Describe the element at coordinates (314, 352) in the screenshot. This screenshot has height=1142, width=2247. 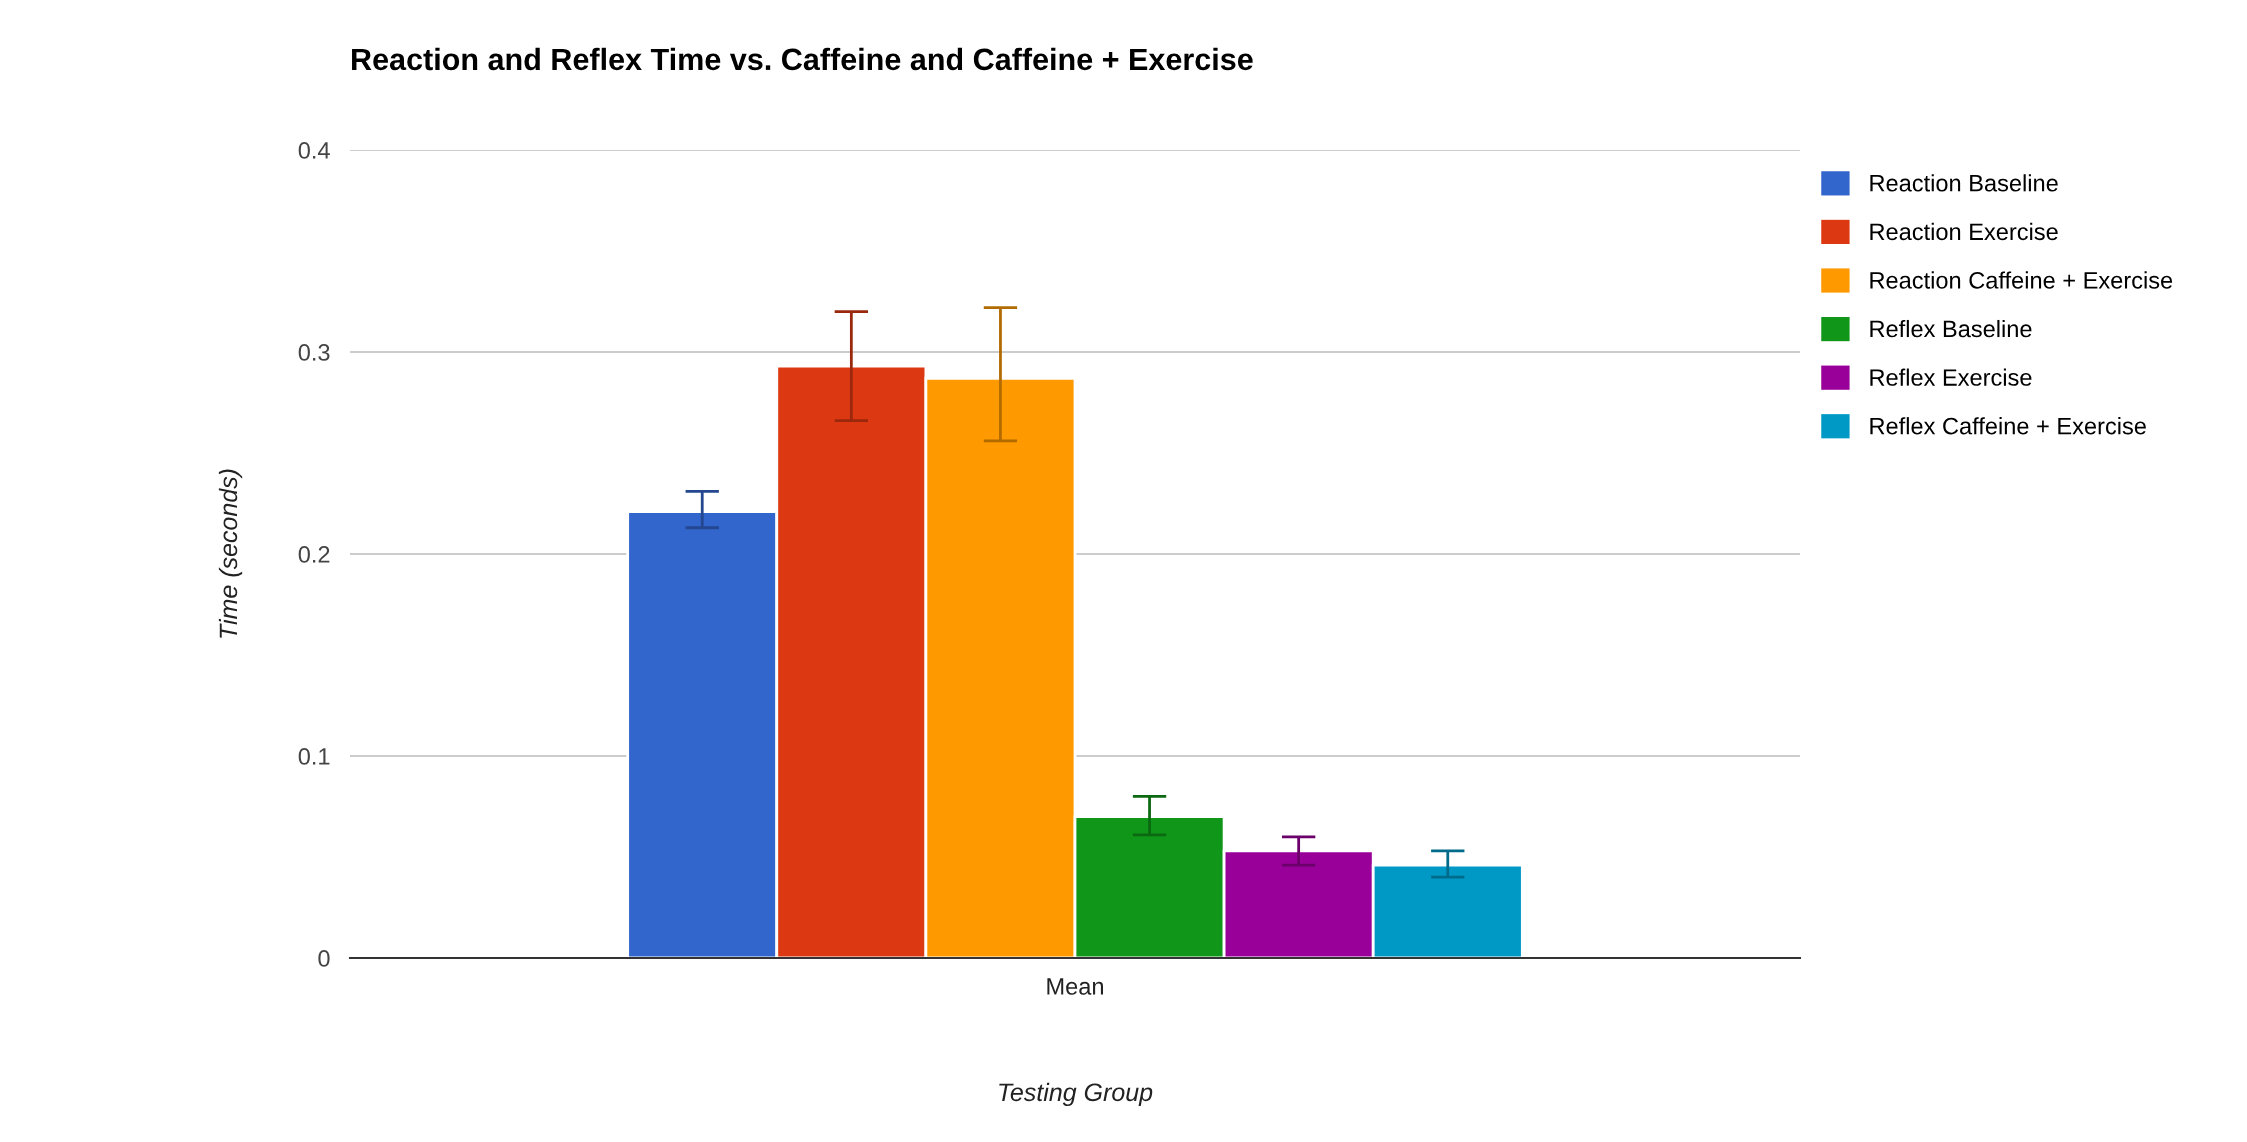
I see `y-tick-label: 0.3` at that location.